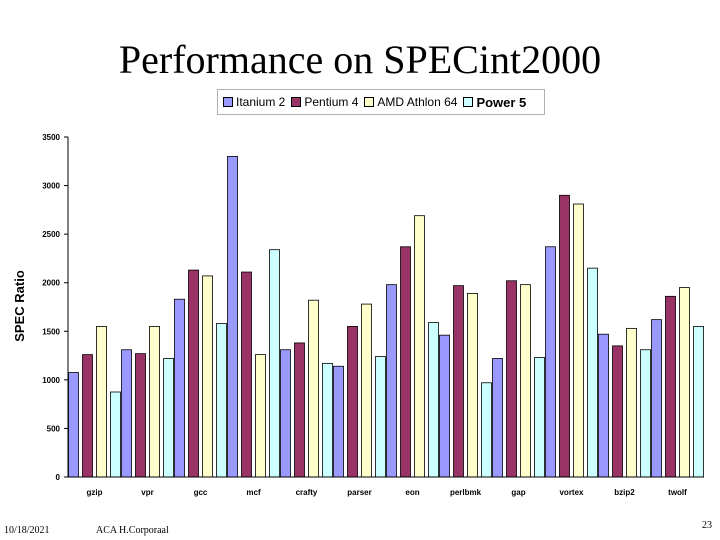 The height and width of the screenshot is (540, 720). What do you see at coordinates (95, 492) in the screenshot?
I see `x-tick-label: gzip` at bounding box center [95, 492].